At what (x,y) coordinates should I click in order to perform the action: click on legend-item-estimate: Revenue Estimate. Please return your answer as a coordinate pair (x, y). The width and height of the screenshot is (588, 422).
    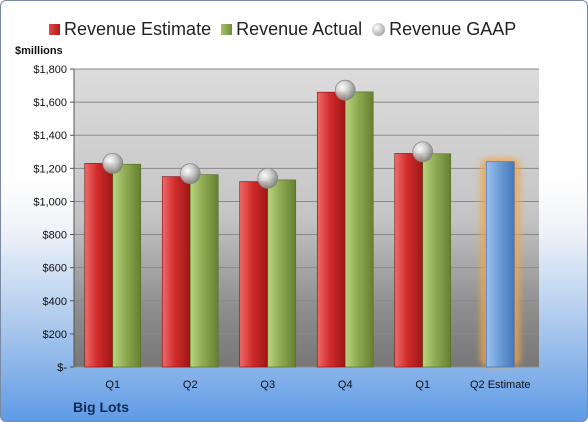
    Looking at the image, I should click on (130, 29).